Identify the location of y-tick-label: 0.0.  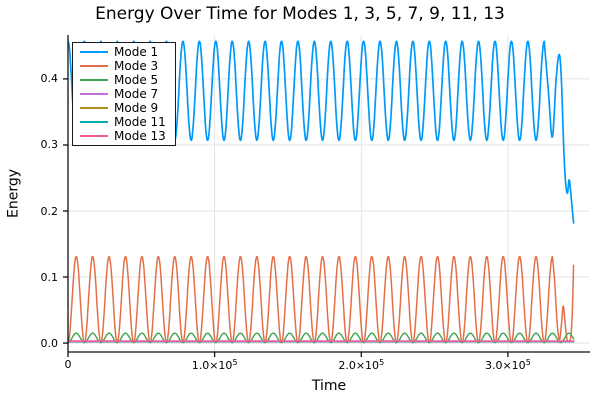
(49, 343).